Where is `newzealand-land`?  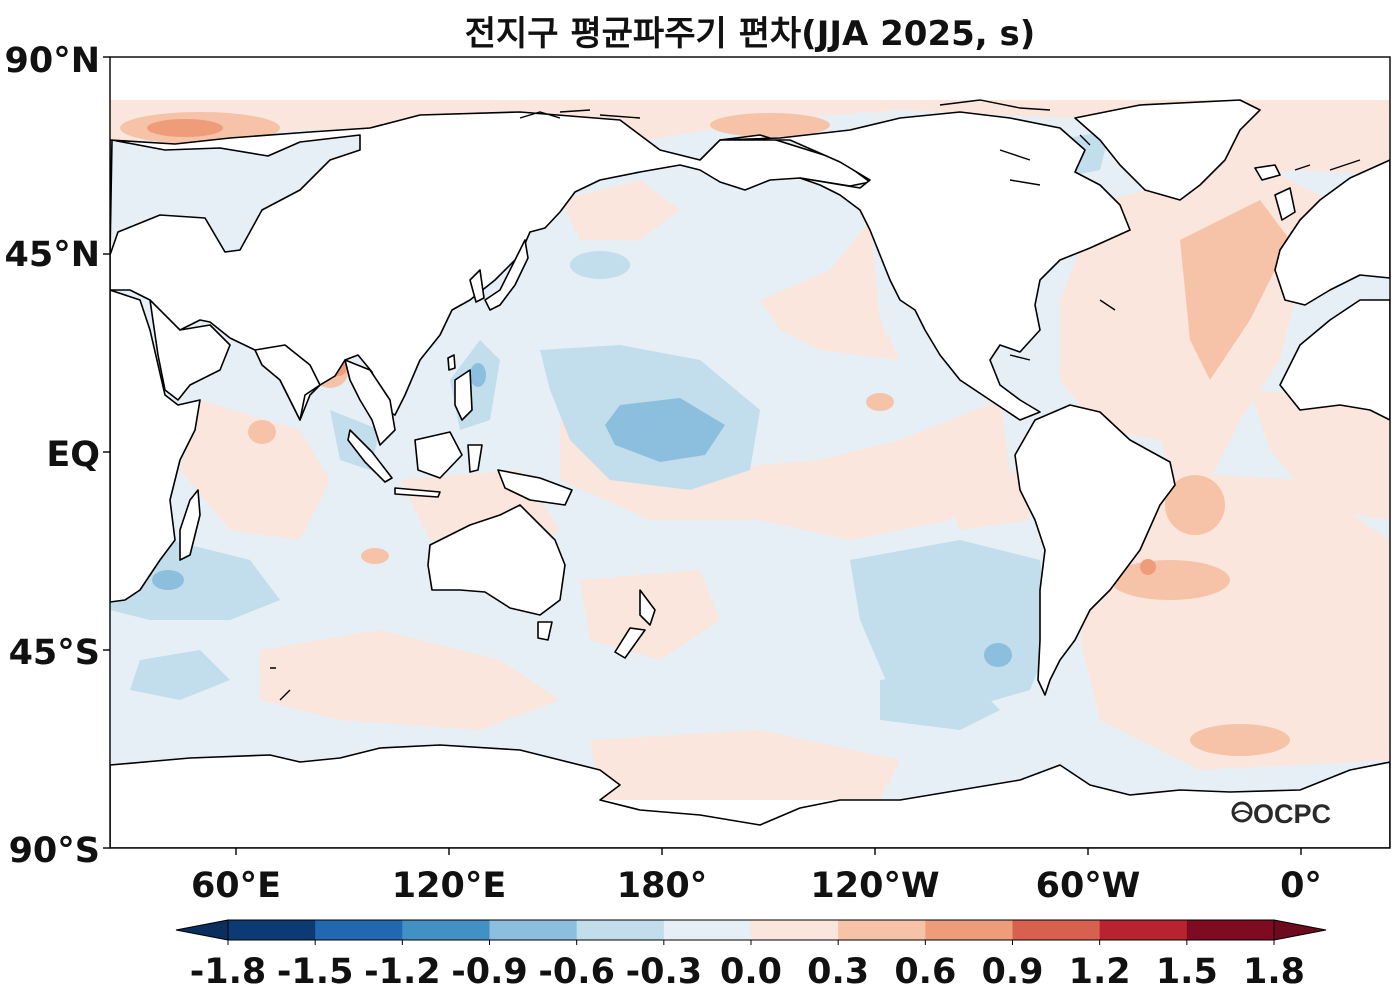 newzealand-land is located at coordinates (635, 624).